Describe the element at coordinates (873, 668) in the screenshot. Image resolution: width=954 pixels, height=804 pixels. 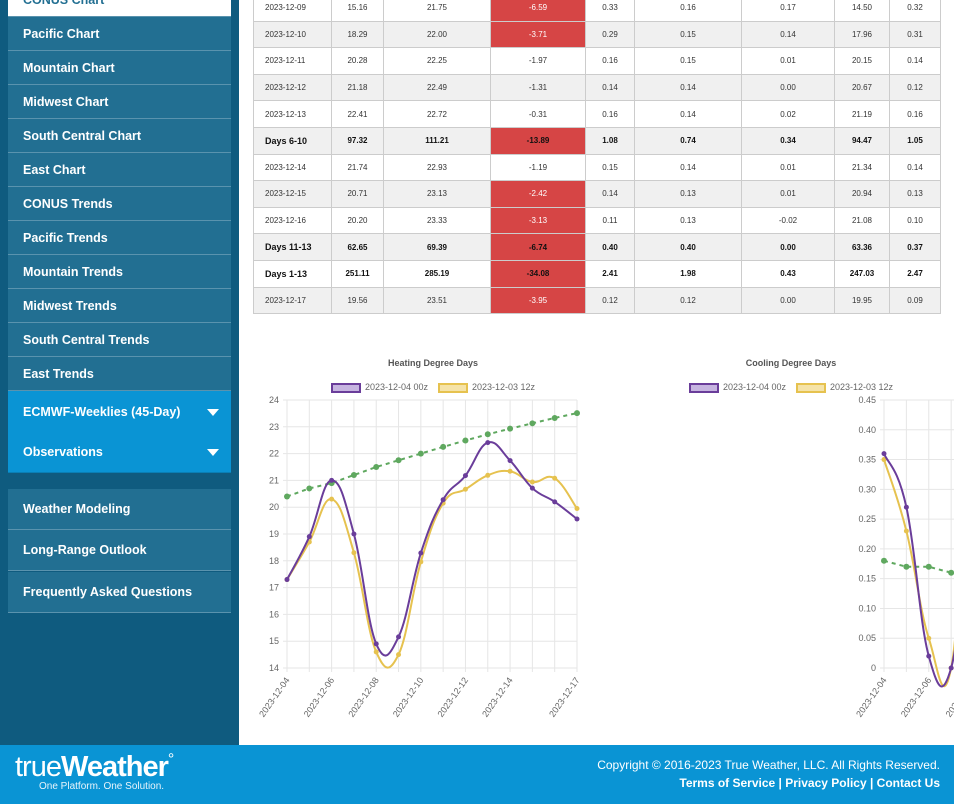
I see `y-tick-label: 0` at that location.